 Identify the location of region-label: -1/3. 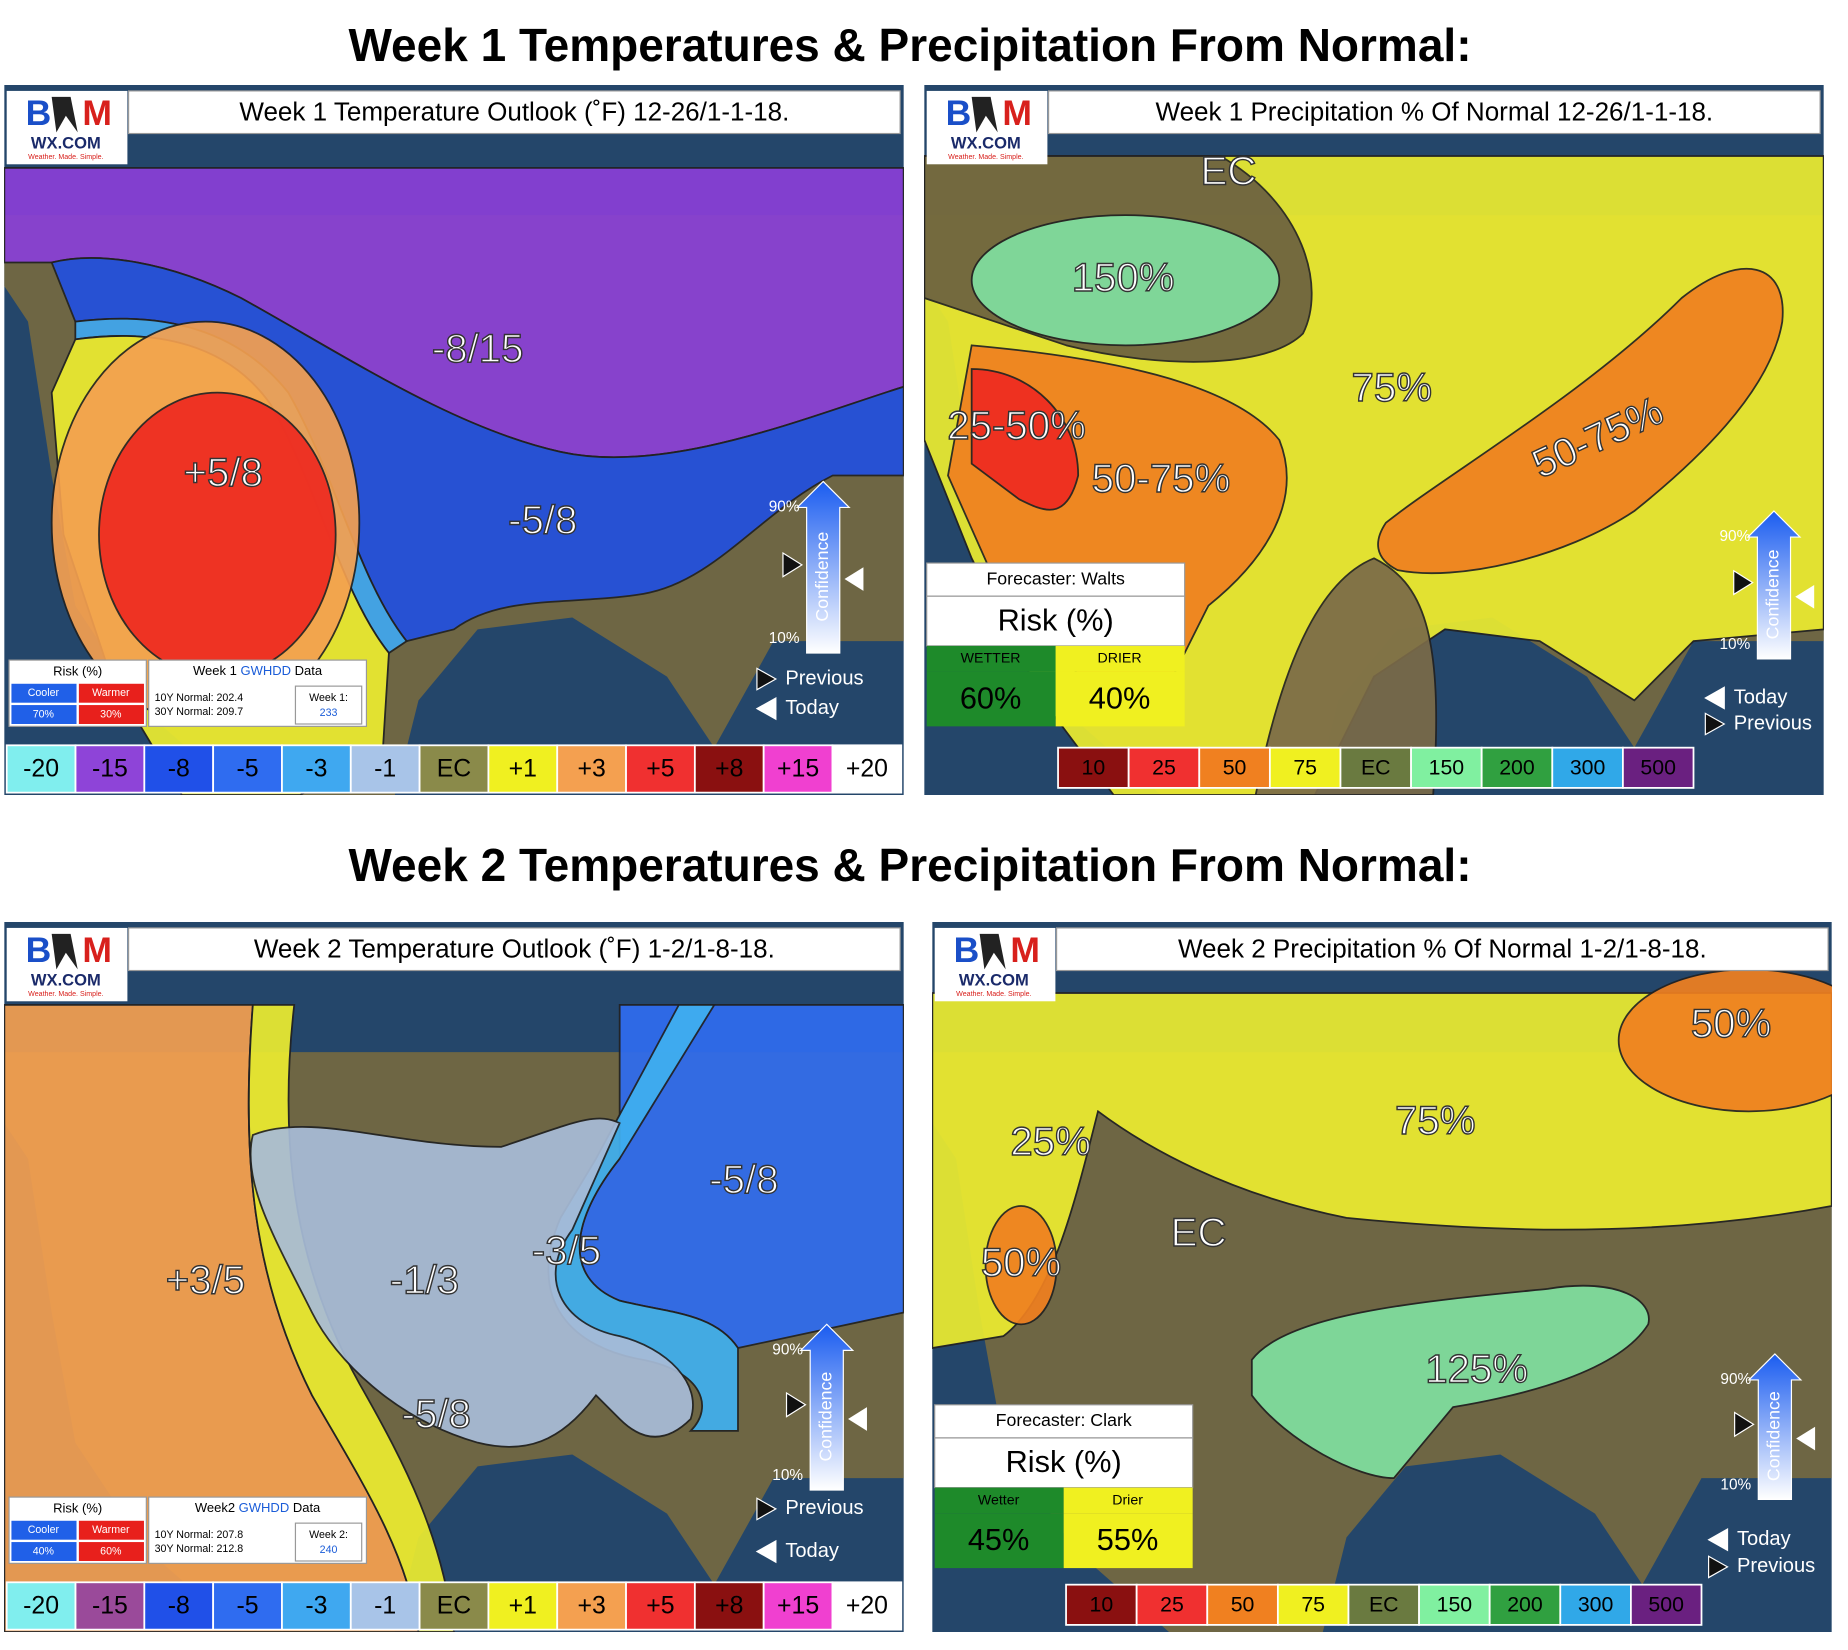
(424, 1280).